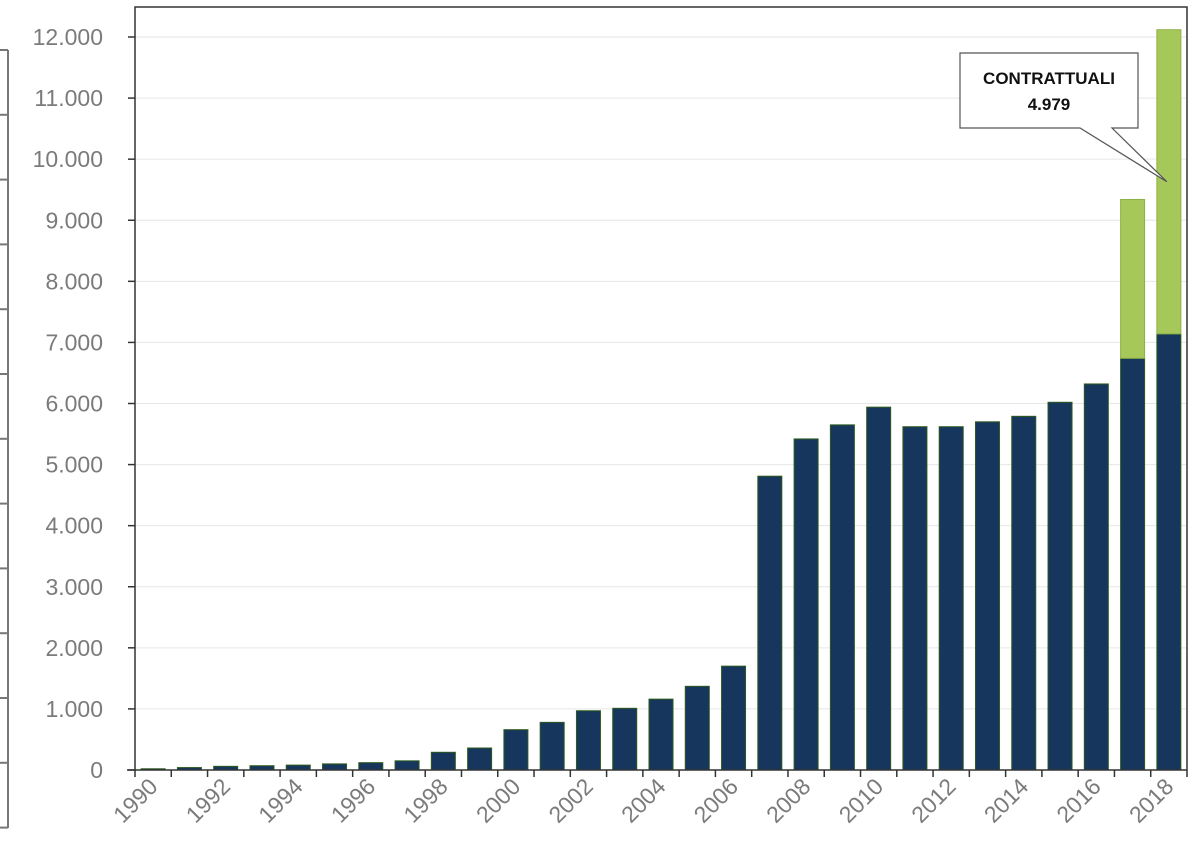 The width and height of the screenshot is (1193, 857). What do you see at coordinates (1060, 586) in the screenshot?
I see `bar-2015-s1` at bounding box center [1060, 586].